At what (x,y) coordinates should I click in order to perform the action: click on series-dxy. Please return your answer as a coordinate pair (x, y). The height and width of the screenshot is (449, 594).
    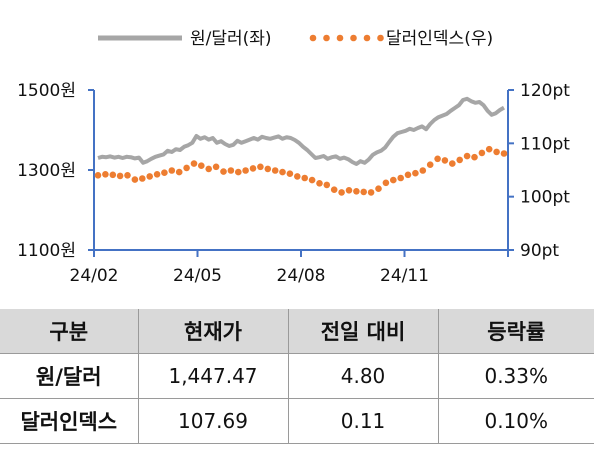
    Looking at the image, I should click on (301, 170).